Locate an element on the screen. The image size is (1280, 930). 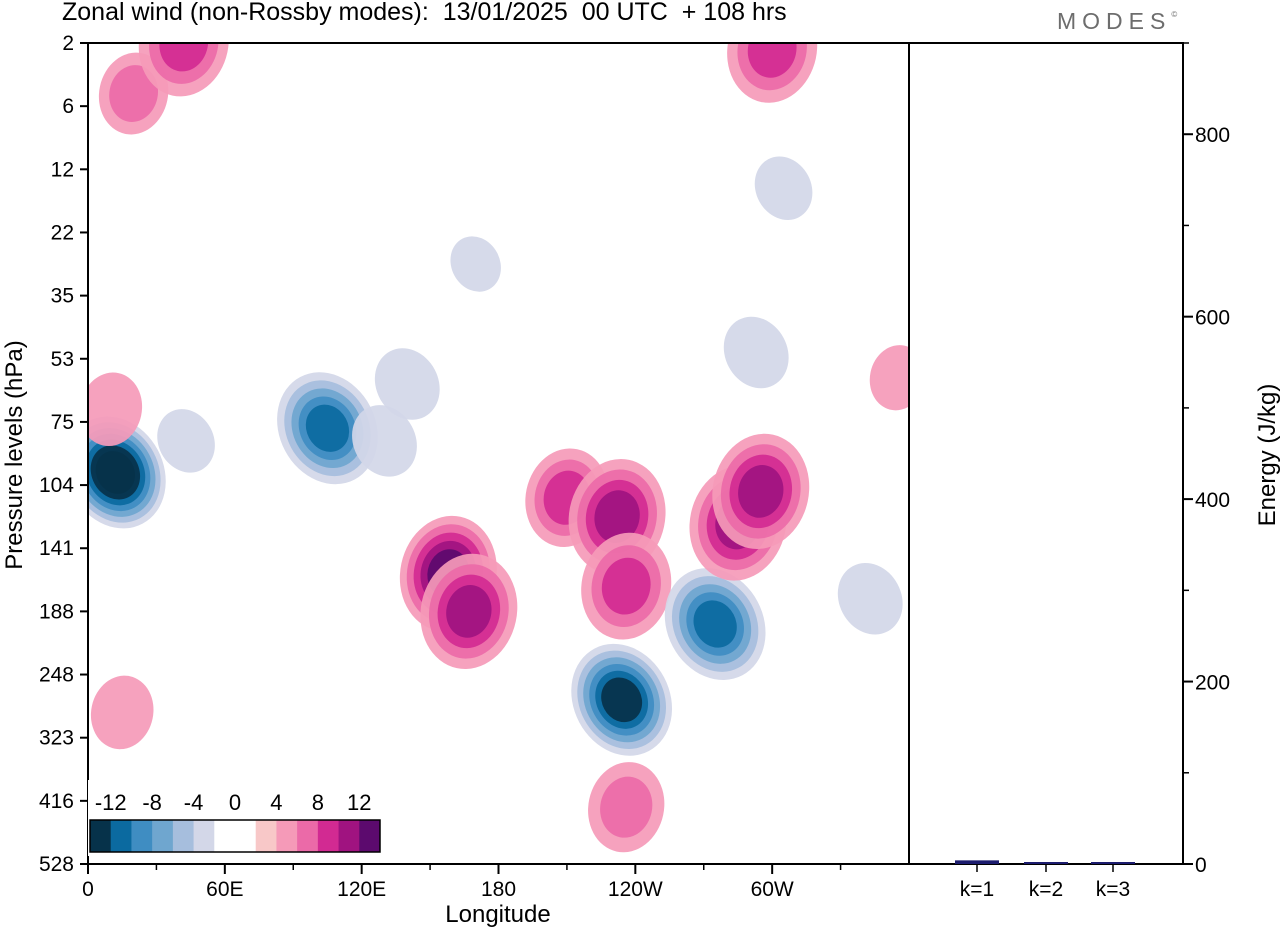
y-tick-label: 2 is located at coordinates (68, 43).